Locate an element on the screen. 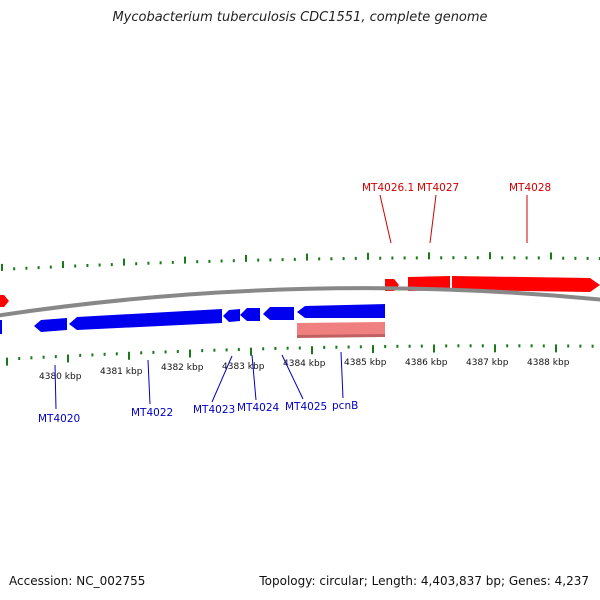 The image size is (600, 600). edge-gene-right is located at coordinates (1, 327).